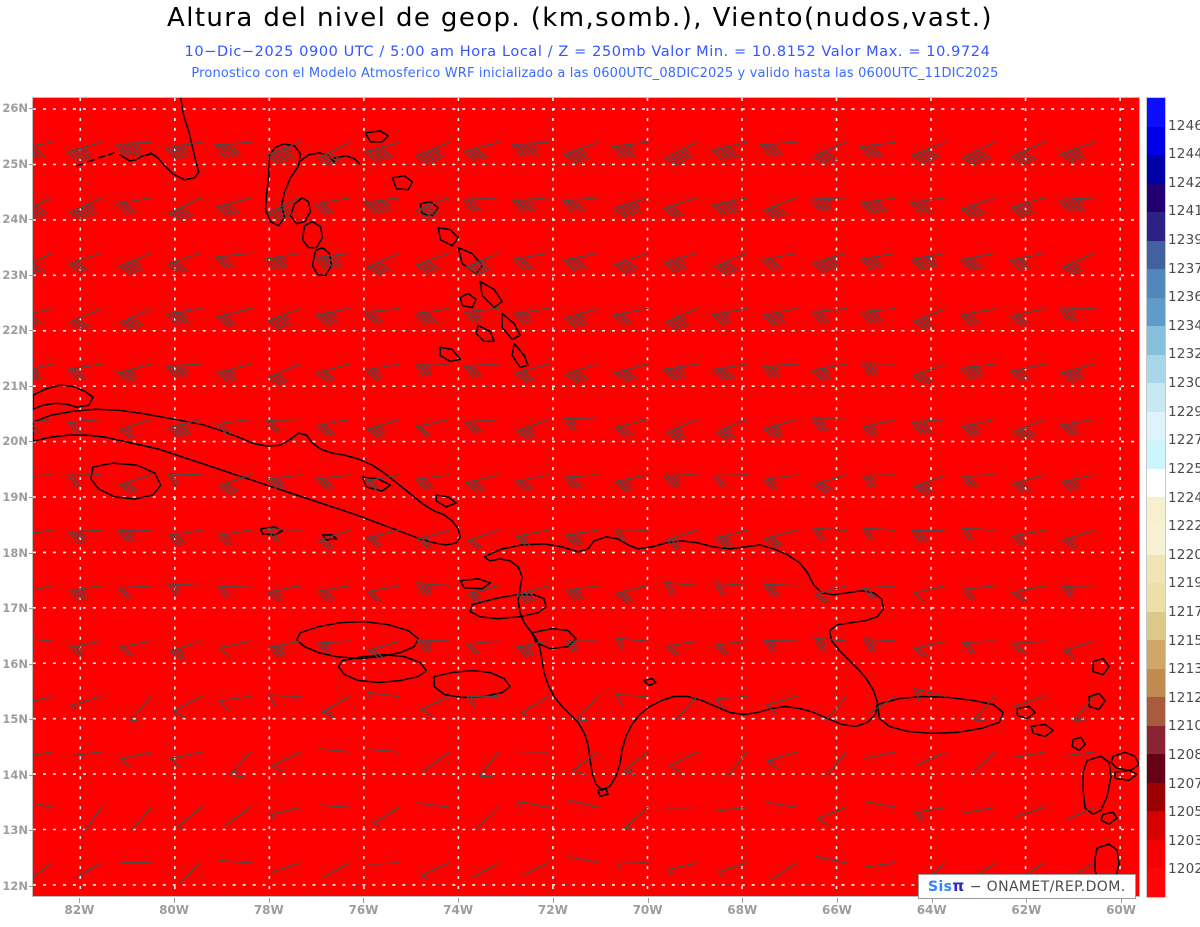  What do you see at coordinates (1026, 910) in the screenshot?
I see `x-axis-tick-label: 62W` at bounding box center [1026, 910].